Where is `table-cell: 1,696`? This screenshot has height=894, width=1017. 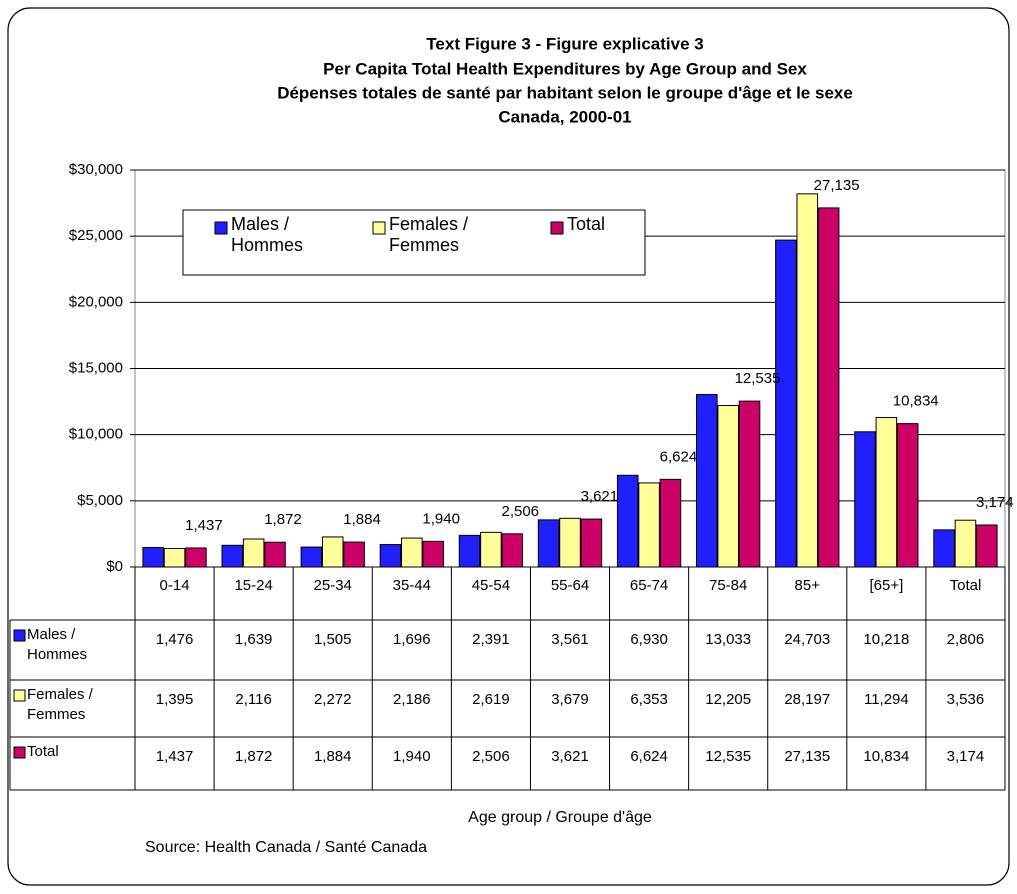 table-cell: 1,696 is located at coordinates (412, 639).